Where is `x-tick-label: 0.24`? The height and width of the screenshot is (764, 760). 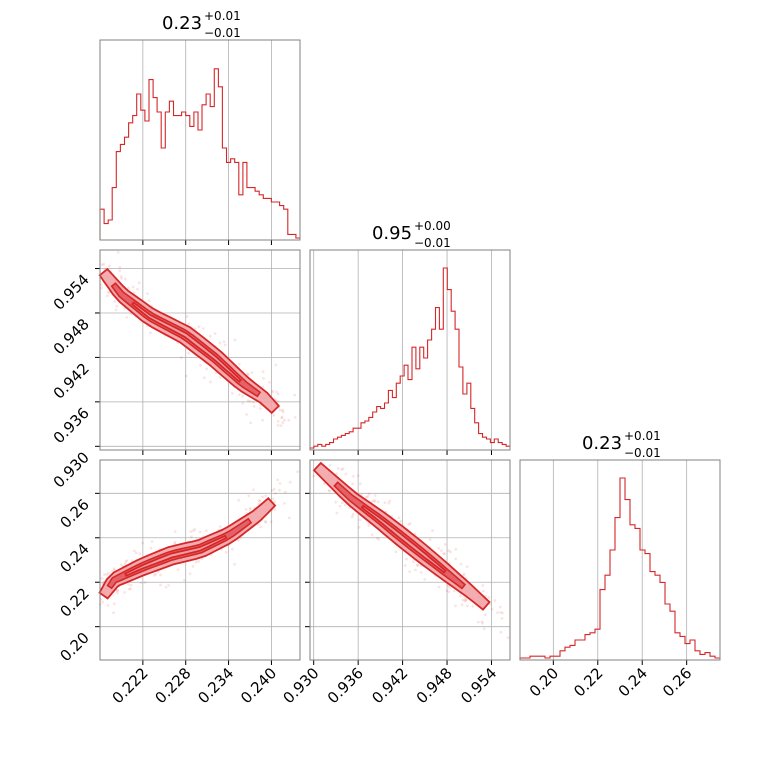
x-tick-label: 0.24 is located at coordinates (633, 682).